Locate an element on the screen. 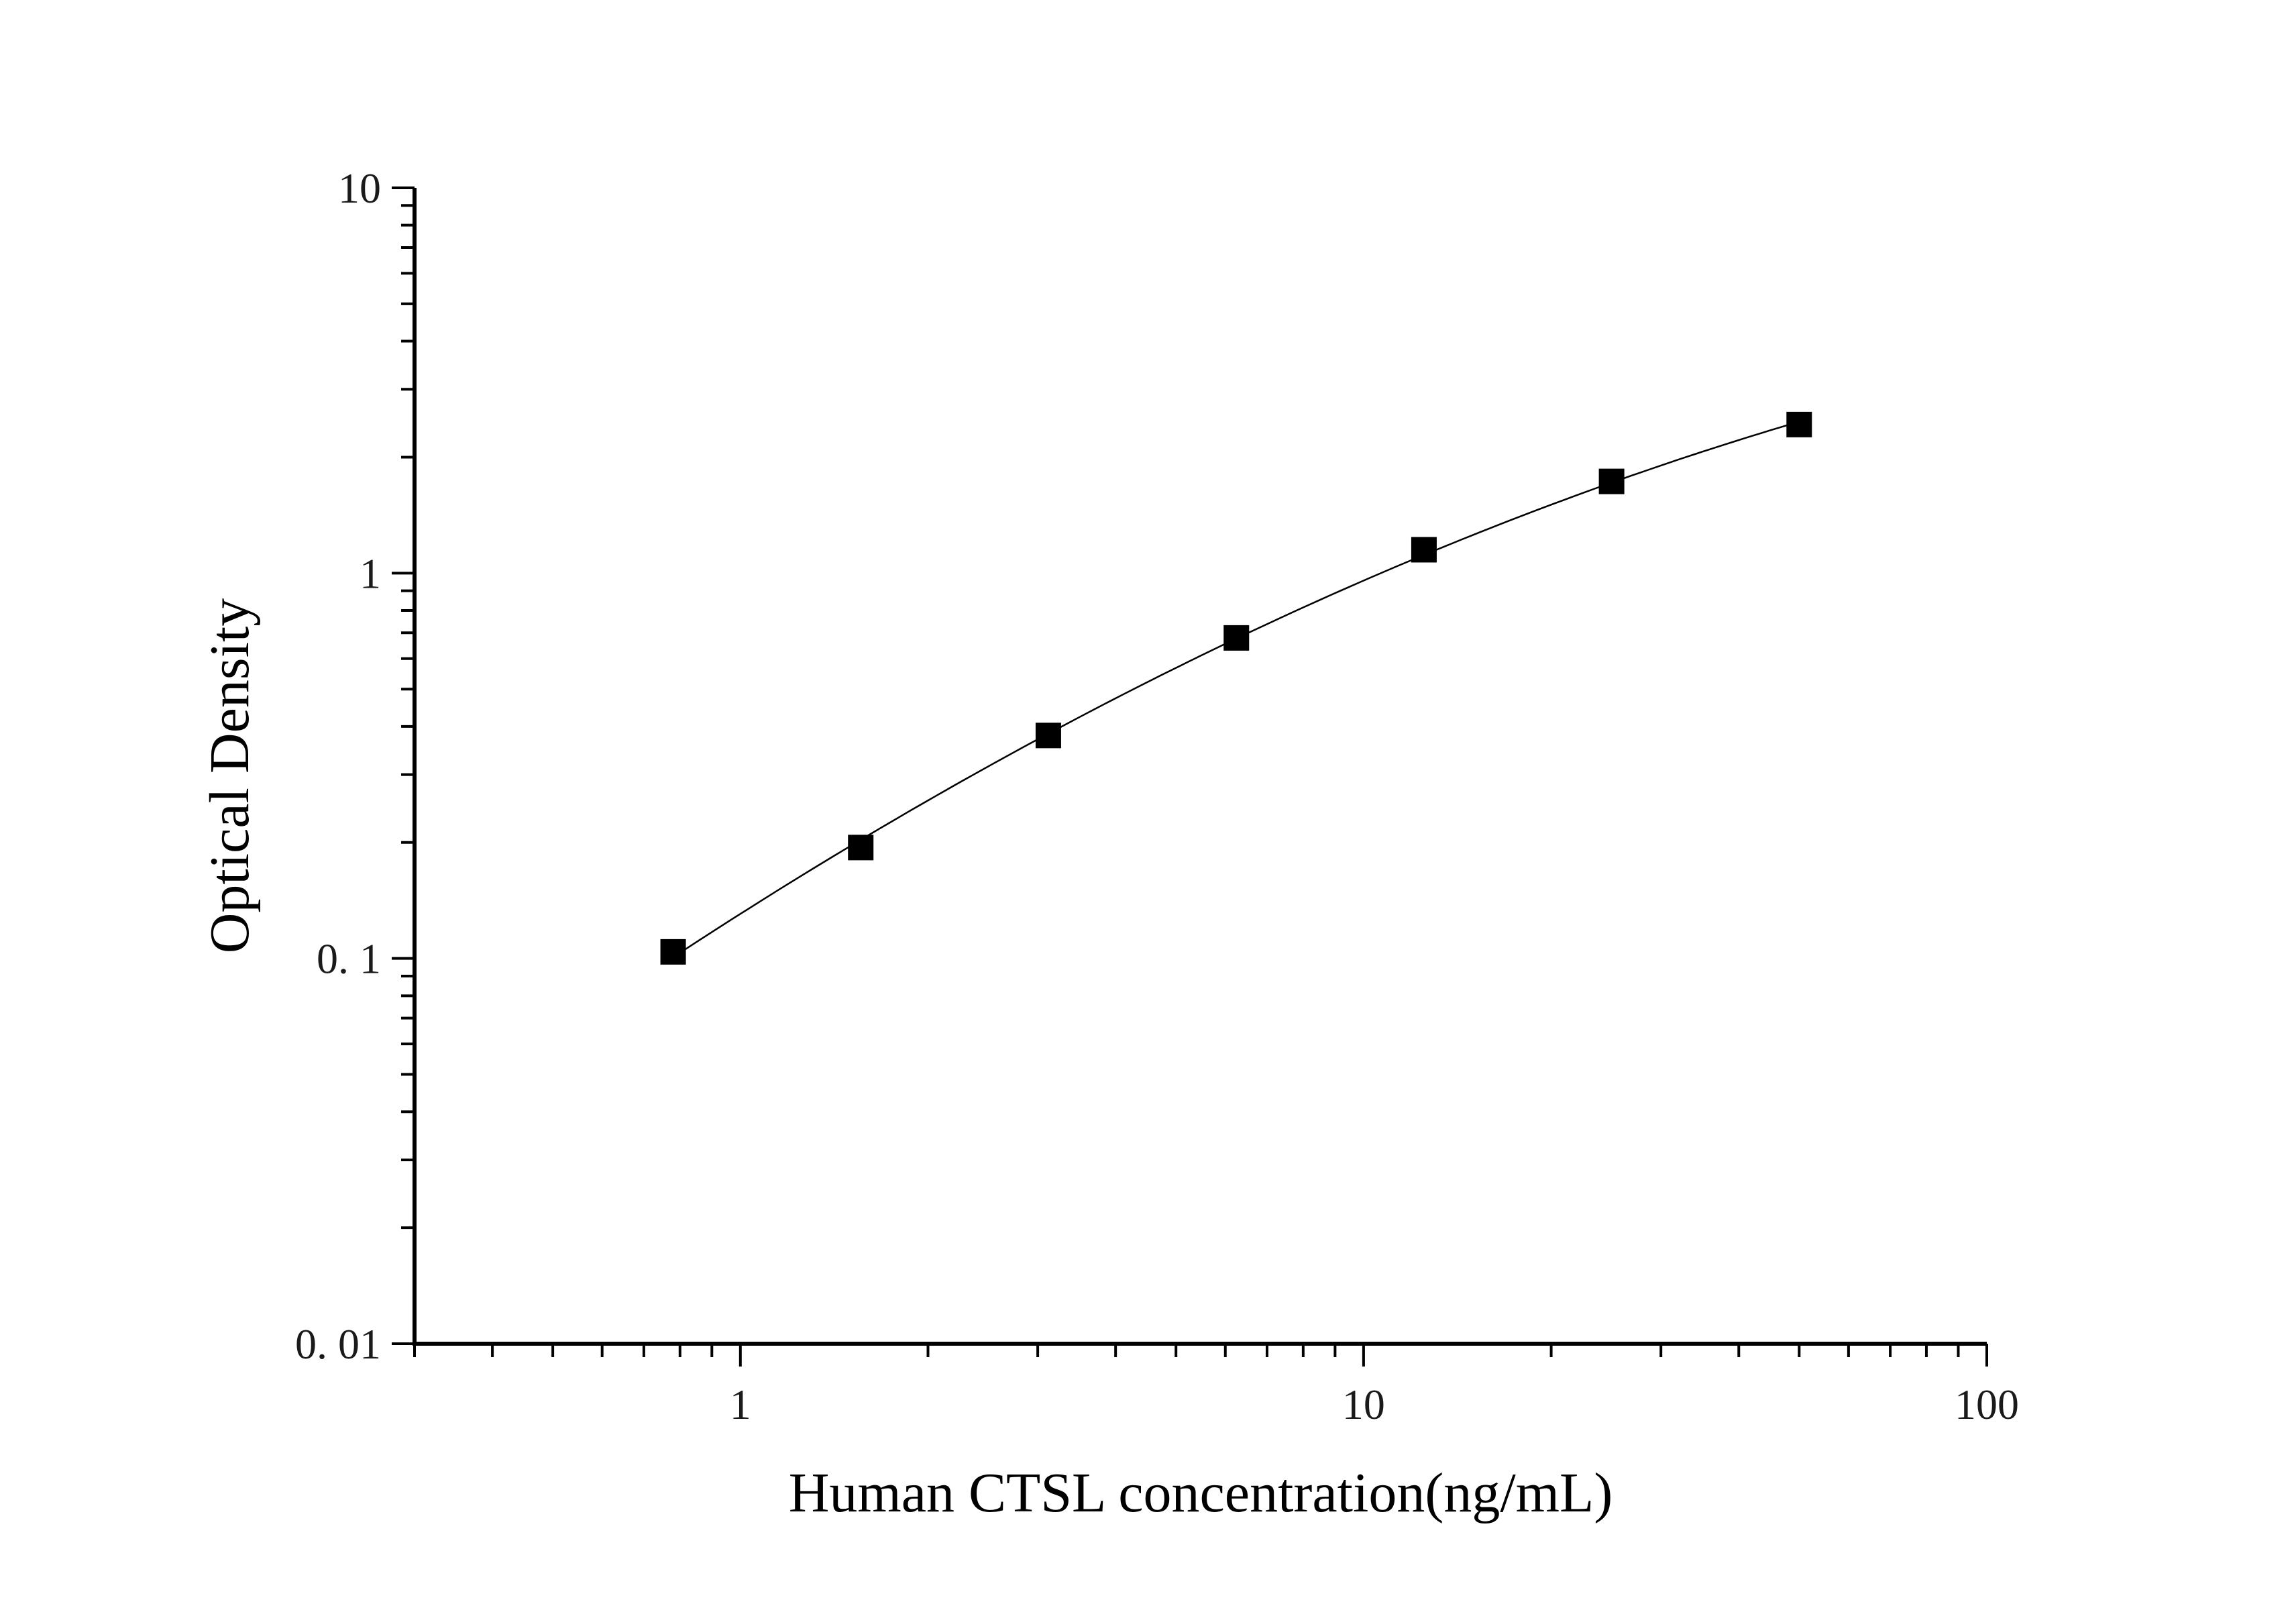 The height and width of the screenshot is (1604, 2296). y-tick-label: 0. 1 is located at coordinates (349, 959).